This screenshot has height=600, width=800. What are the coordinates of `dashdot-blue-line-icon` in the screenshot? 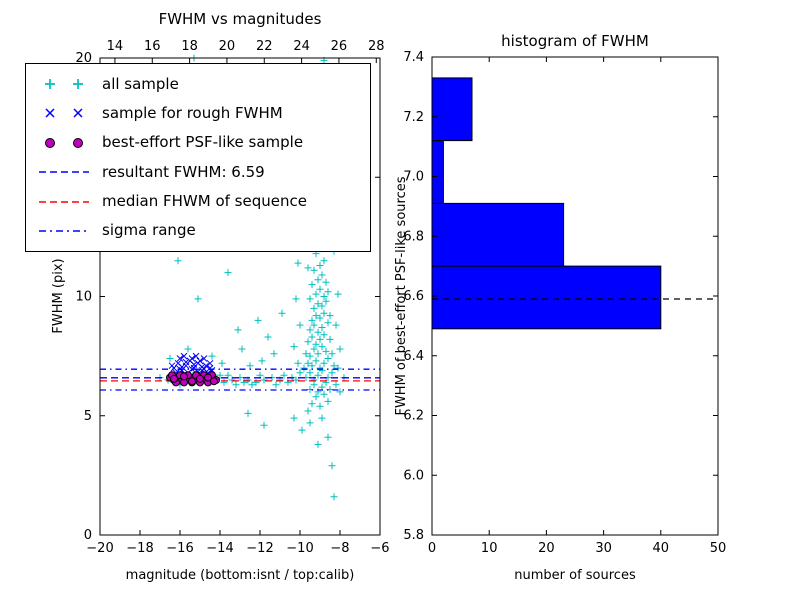 It's located at (64, 231).